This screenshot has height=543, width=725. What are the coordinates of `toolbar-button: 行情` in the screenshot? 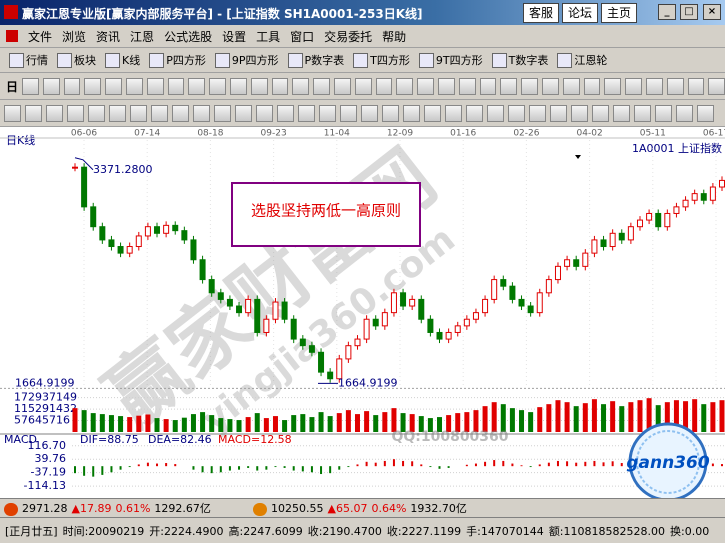 It's located at (28, 60).